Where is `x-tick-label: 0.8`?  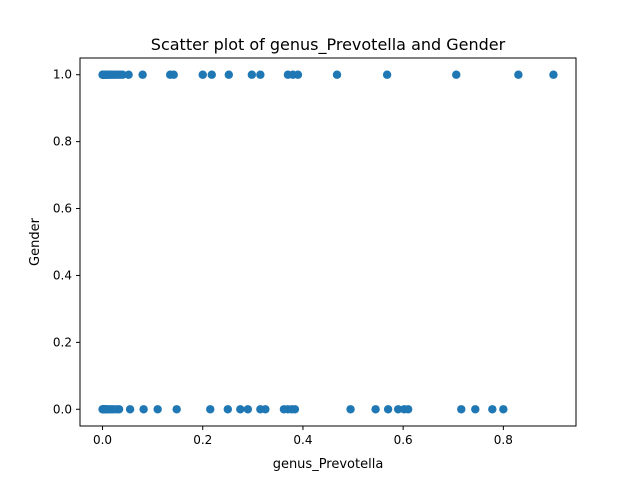 x-tick-label: 0.8 is located at coordinates (503, 440).